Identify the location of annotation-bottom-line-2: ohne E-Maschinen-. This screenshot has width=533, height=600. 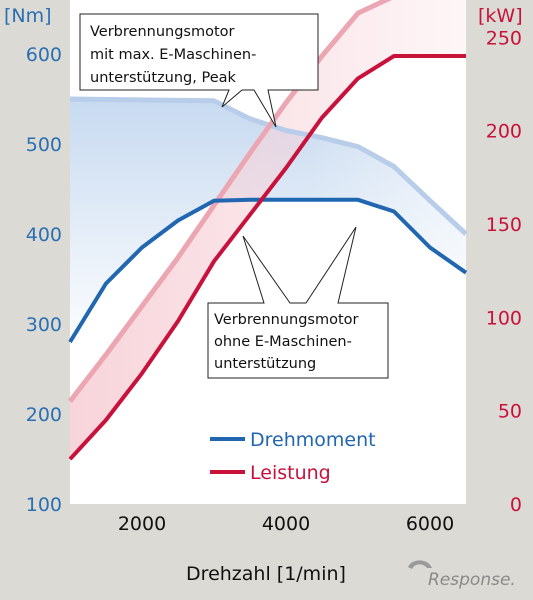
(283, 342).